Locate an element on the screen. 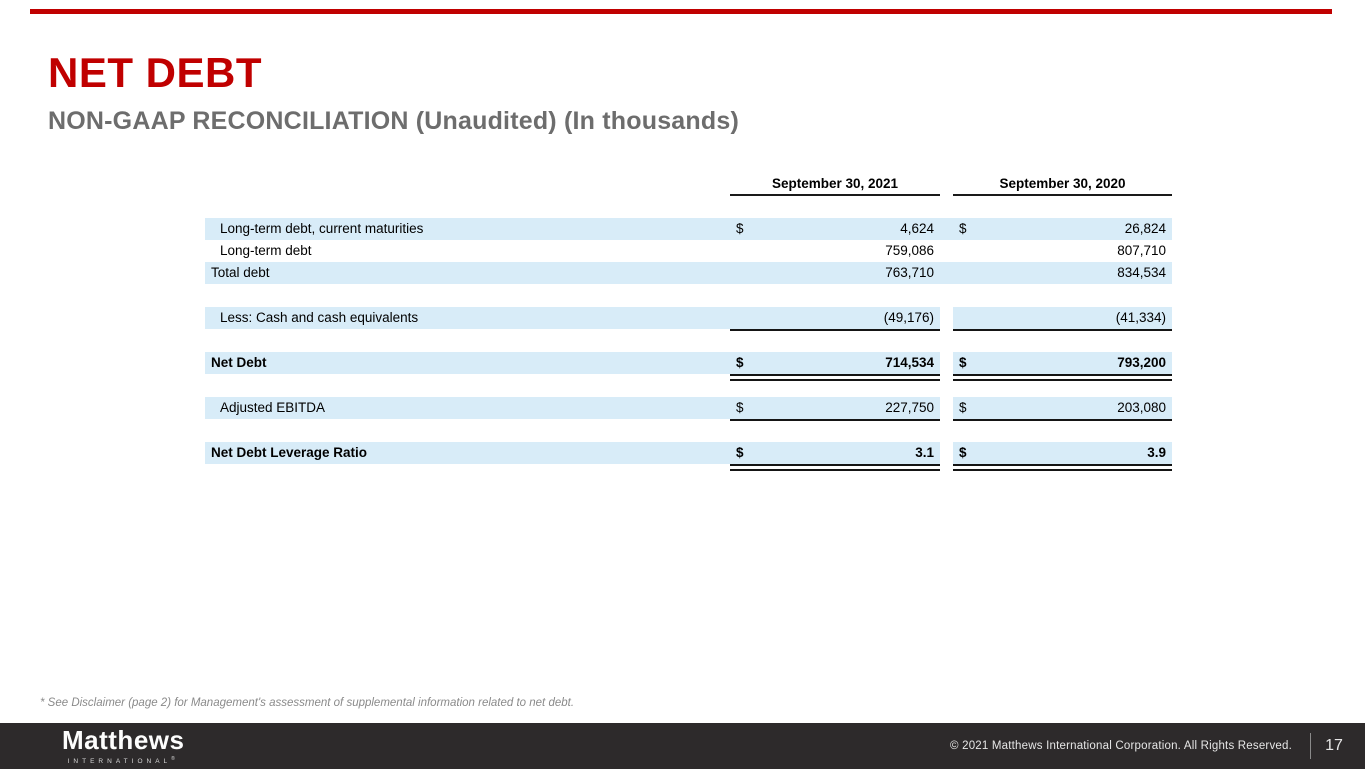 This screenshot has height=769, width=1365. value-2020: 834,534 is located at coordinates (1141, 272).